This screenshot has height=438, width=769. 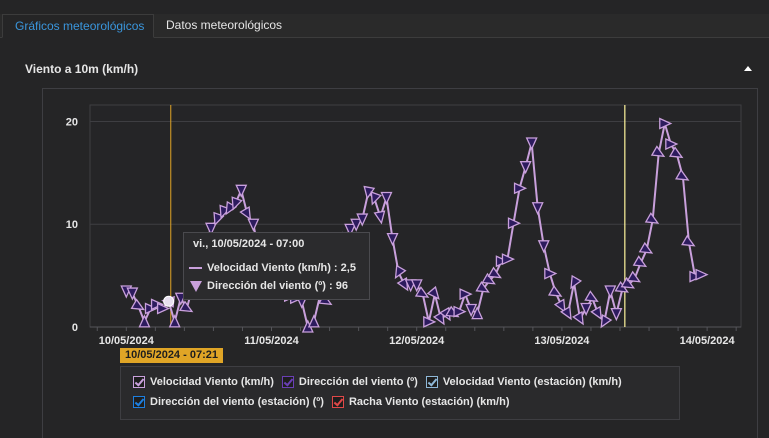 I want to click on collapse-caret-icon, so click(x=748, y=68).